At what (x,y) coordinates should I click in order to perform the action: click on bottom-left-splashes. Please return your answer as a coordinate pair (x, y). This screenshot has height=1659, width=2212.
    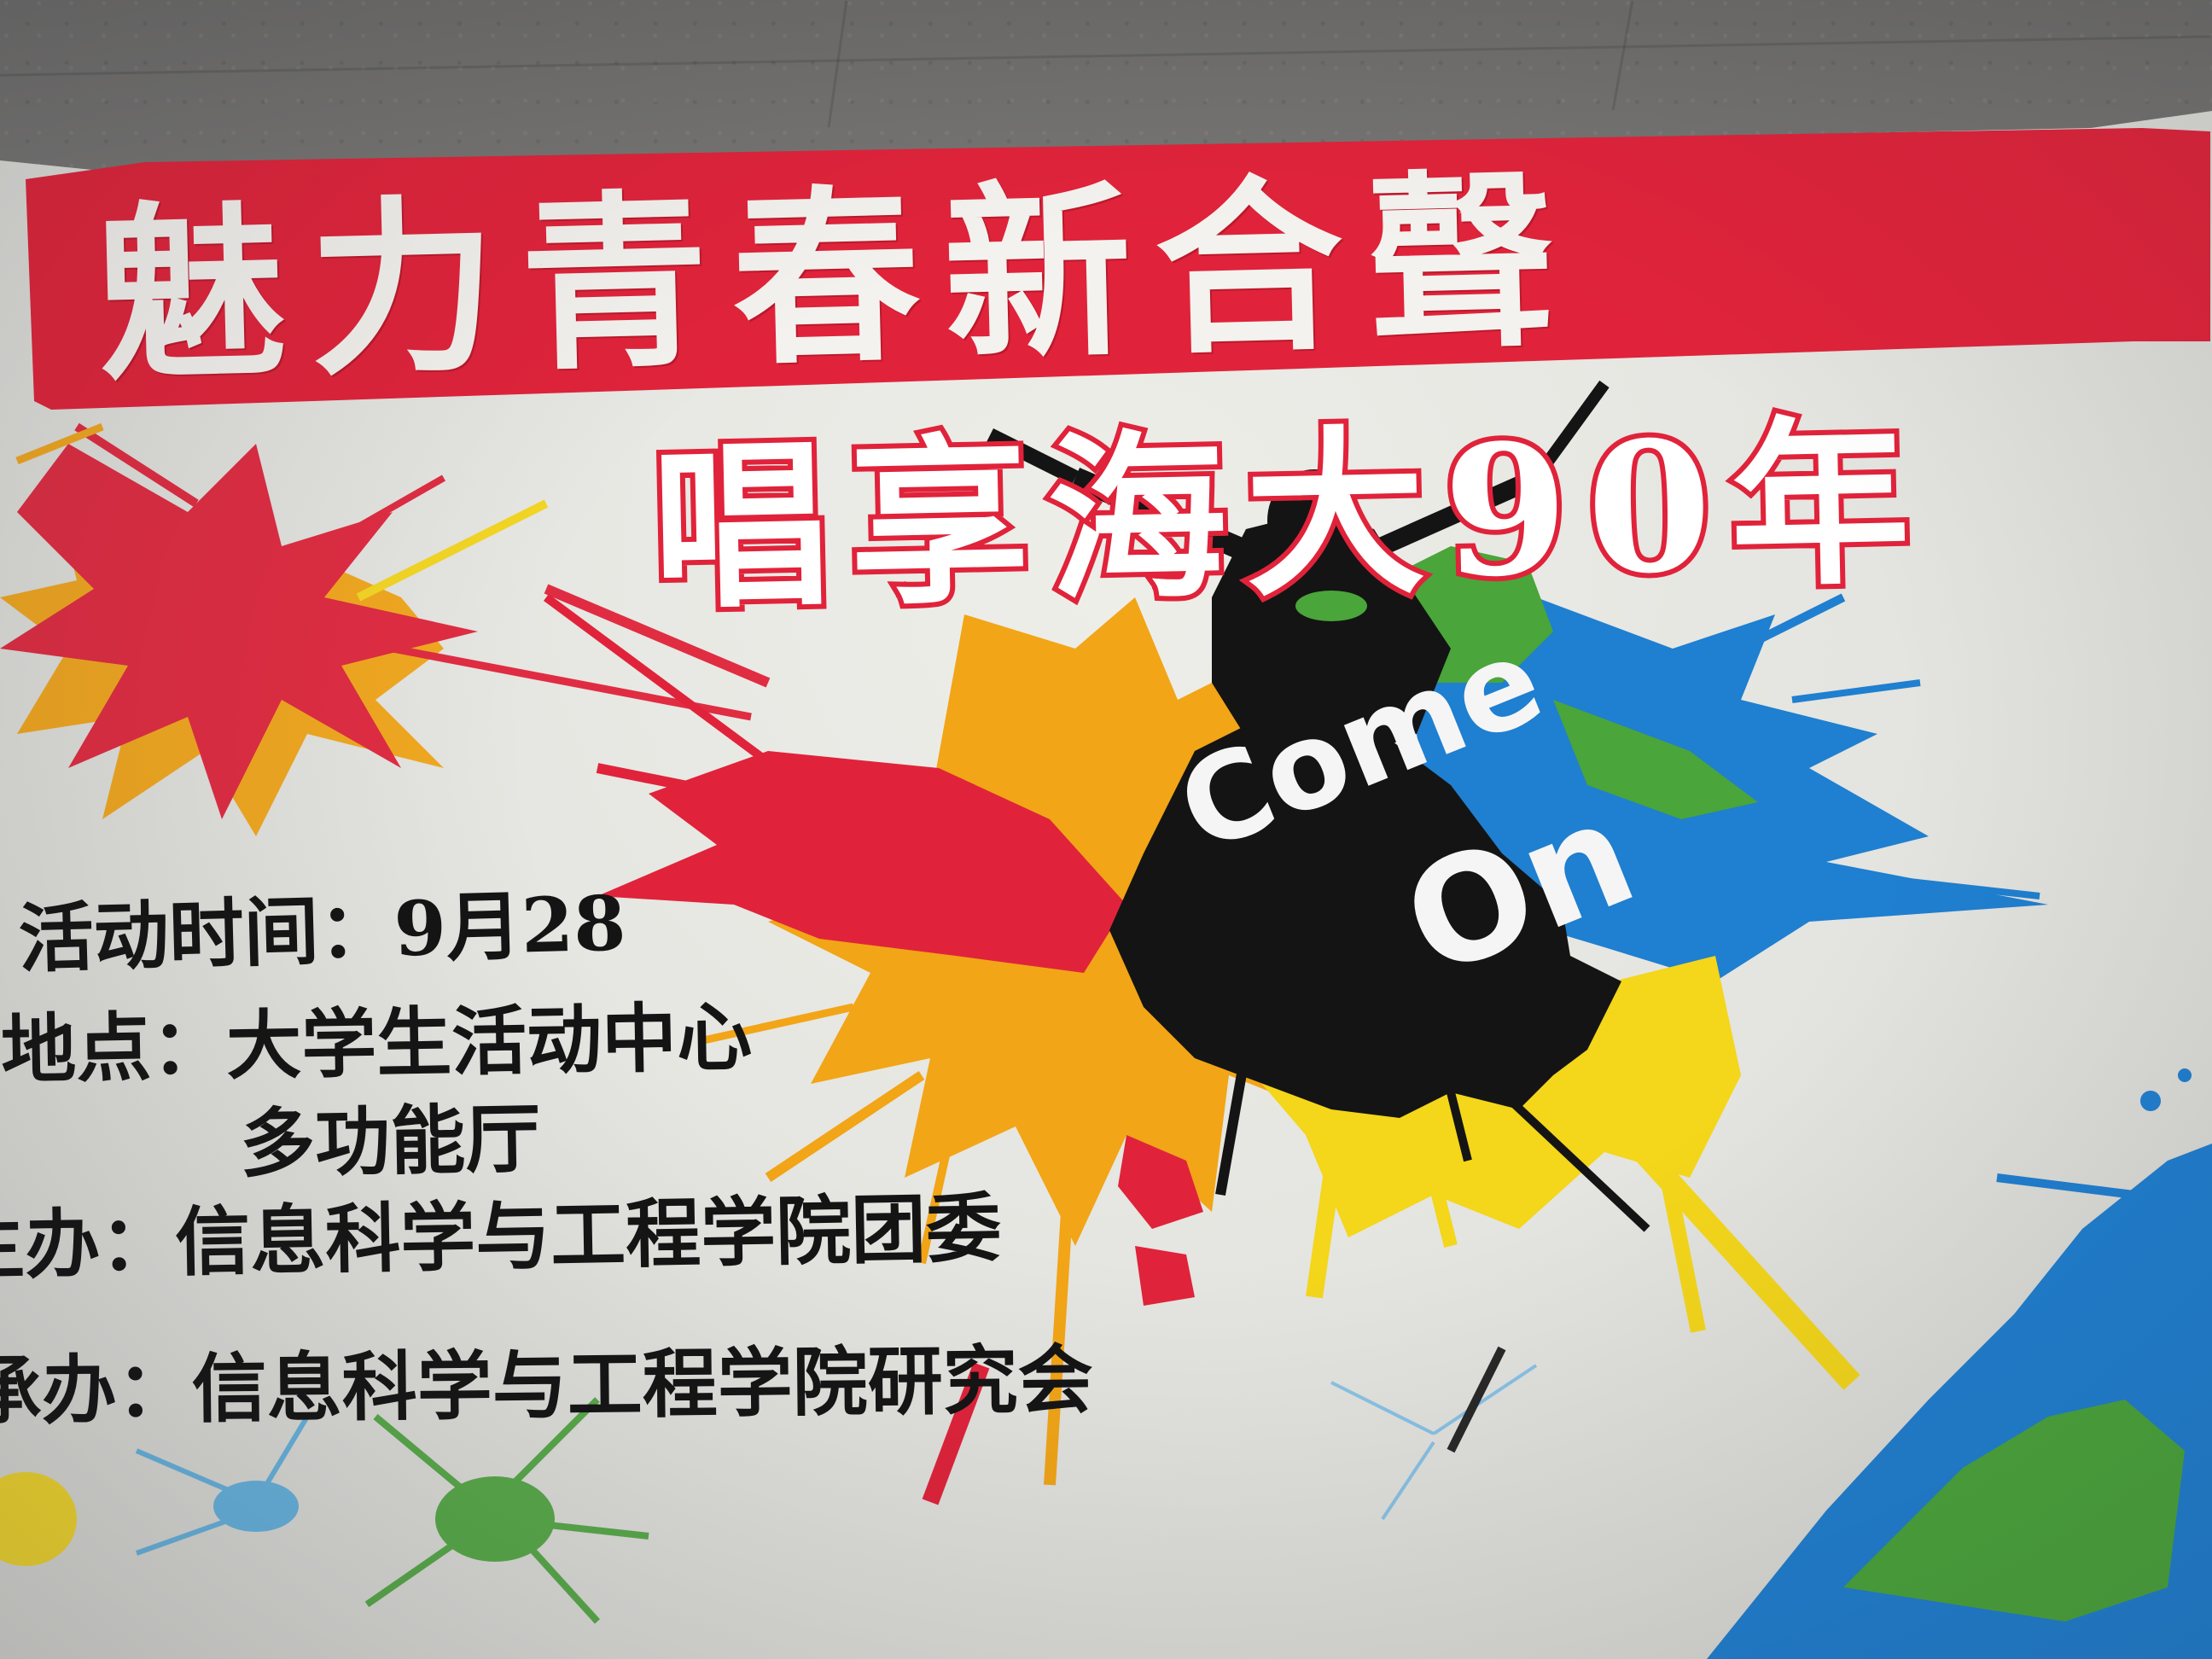
    Looking at the image, I should click on (769, 1485).